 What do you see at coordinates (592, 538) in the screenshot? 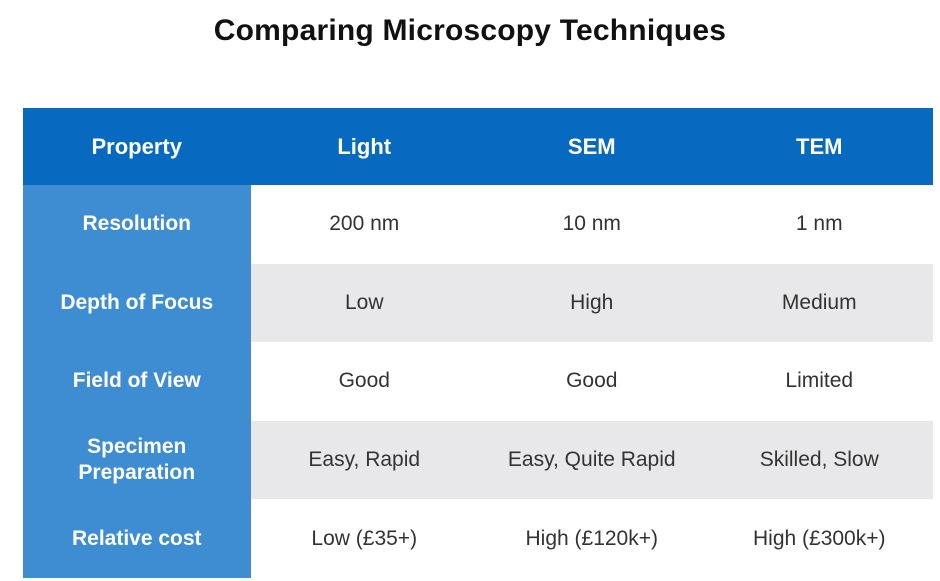
I see `cell-cost-sem: High (£120k+)` at bounding box center [592, 538].